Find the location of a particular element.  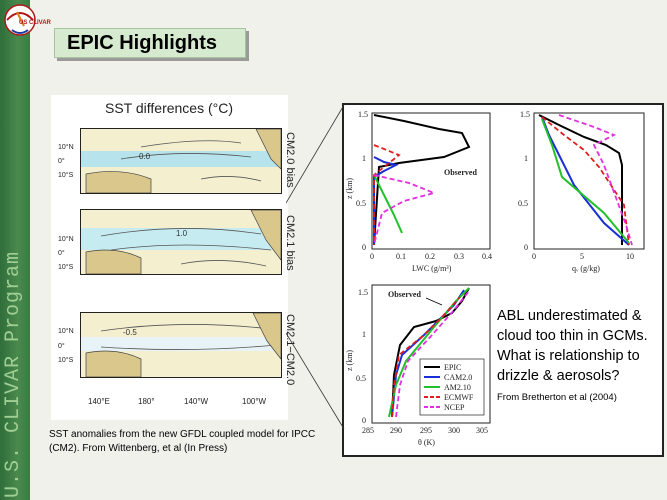

observed-label-theta: Observed is located at coordinates (404, 294).